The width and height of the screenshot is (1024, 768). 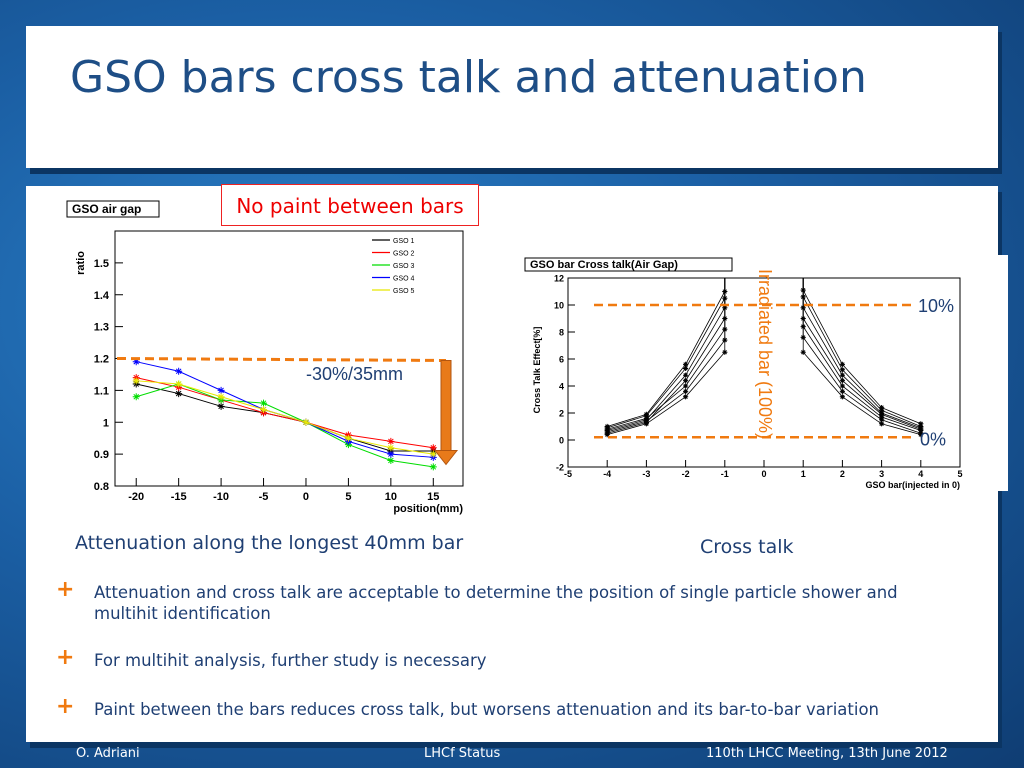 What do you see at coordinates (354, 374) in the screenshot?
I see `slope-annotation: -30%/35mm` at bounding box center [354, 374].